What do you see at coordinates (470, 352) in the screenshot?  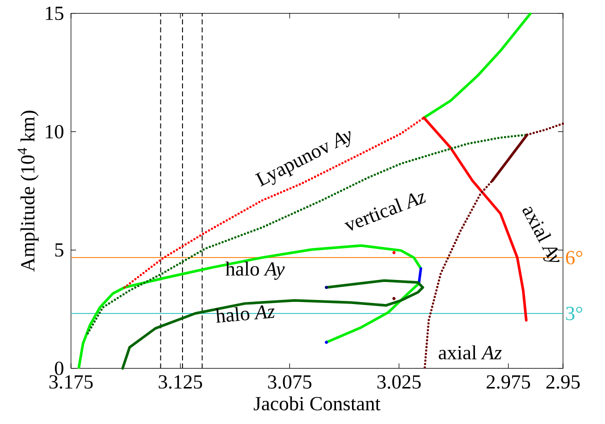 I see `annotation: axial Az` at bounding box center [470, 352].